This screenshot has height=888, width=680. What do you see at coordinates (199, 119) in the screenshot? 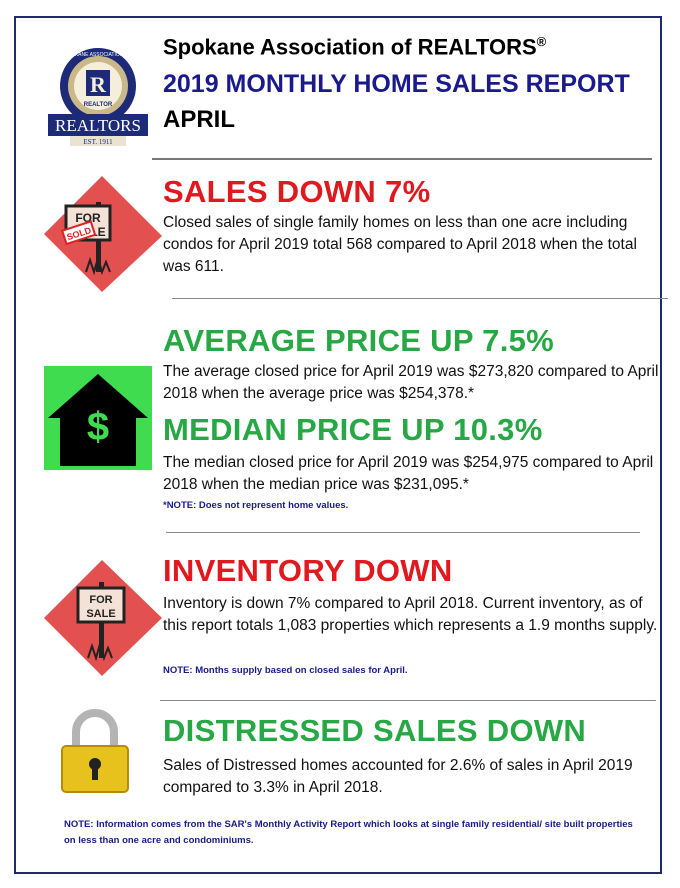
I see `report-month: APRIL` at bounding box center [199, 119].